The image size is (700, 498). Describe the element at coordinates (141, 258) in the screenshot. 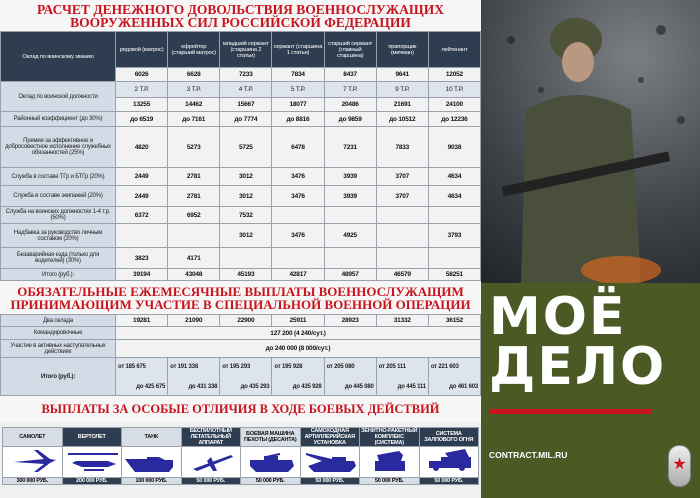

I see `cell-value: 3823` at that location.